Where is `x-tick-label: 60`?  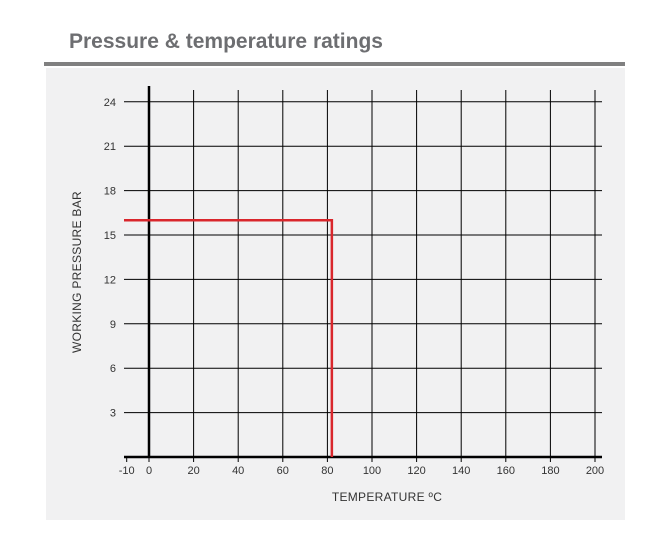 x-tick-label: 60 is located at coordinates (283, 471).